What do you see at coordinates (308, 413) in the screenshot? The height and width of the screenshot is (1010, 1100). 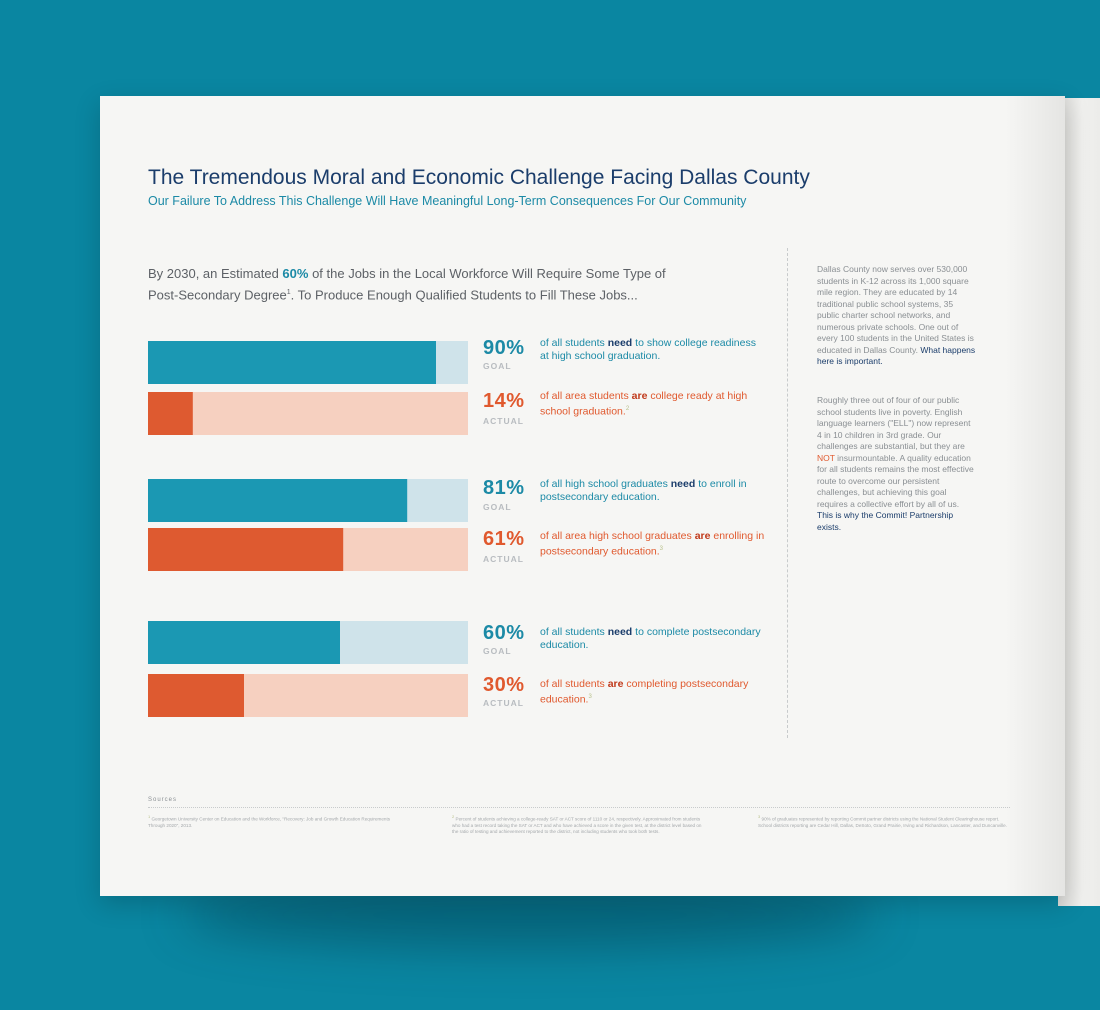 I see `actual-bar-track` at bounding box center [308, 413].